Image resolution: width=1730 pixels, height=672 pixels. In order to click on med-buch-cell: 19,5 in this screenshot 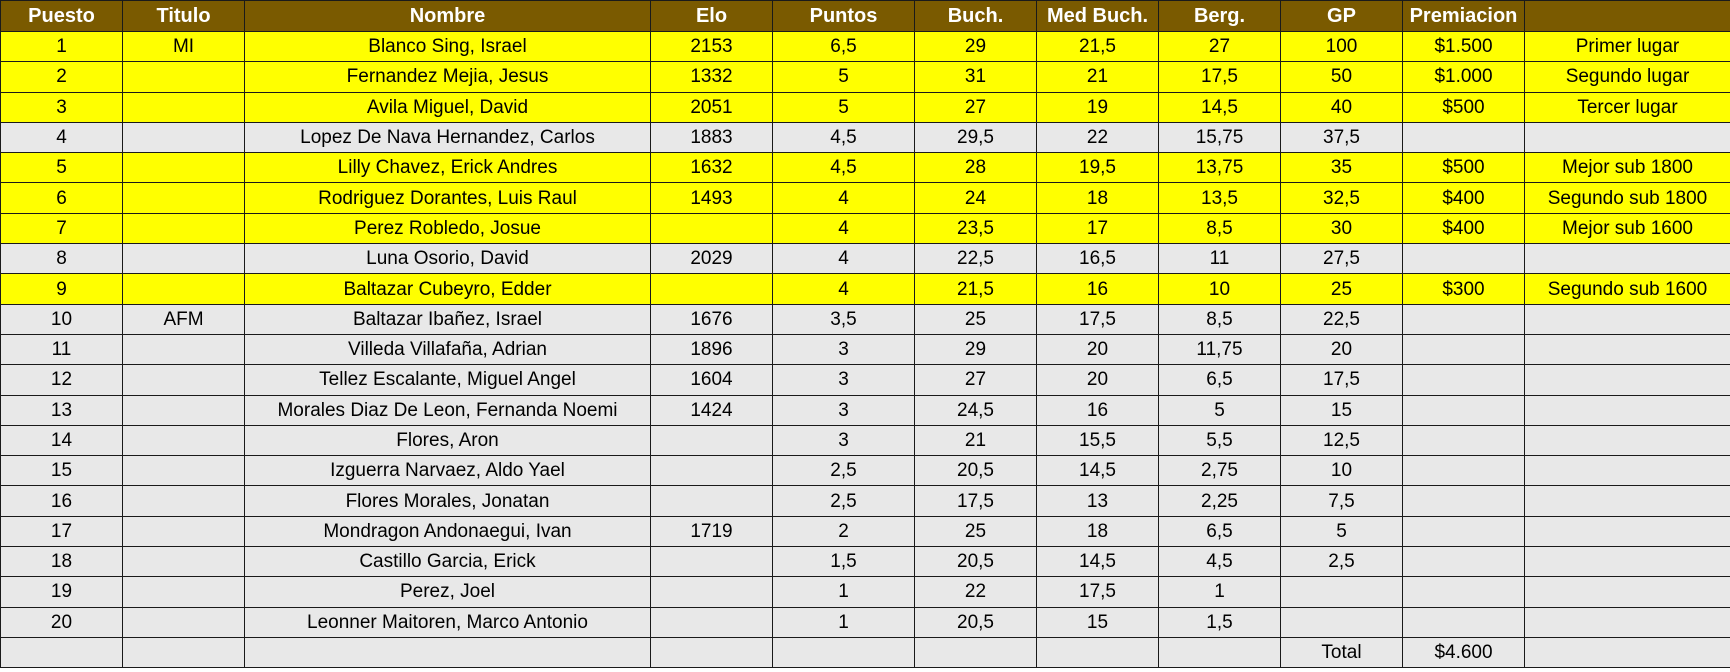, I will do `click(1097, 168)`.